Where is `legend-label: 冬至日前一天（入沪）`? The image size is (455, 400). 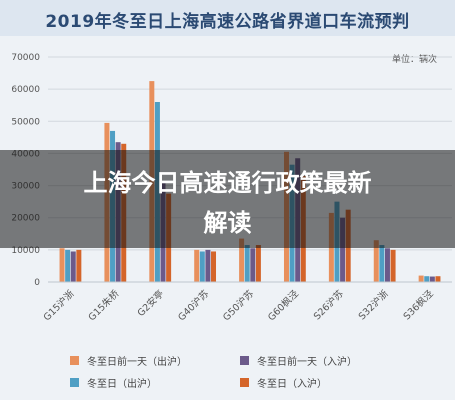 legend-label: 冬至日前一天（入沪） is located at coordinates (307, 362).